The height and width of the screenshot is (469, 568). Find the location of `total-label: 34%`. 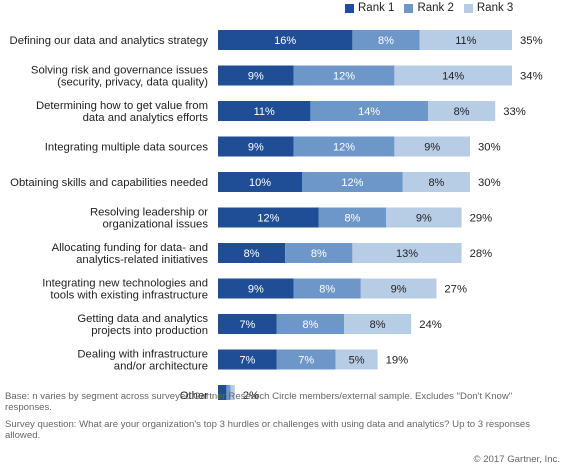

total-label: 34% is located at coordinates (531, 77).